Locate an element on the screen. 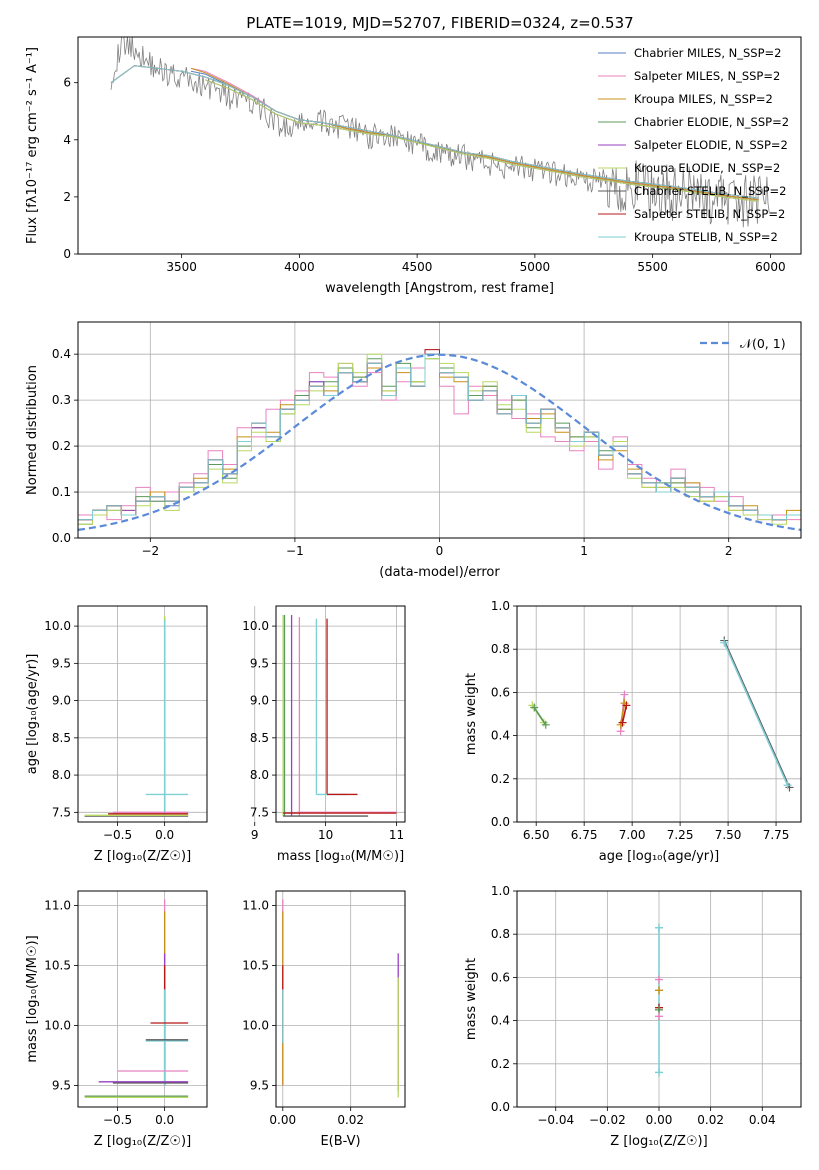 The height and width of the screenshot is (1170, 819). y-tick-label: 6 is located at coordinates (67, 83).